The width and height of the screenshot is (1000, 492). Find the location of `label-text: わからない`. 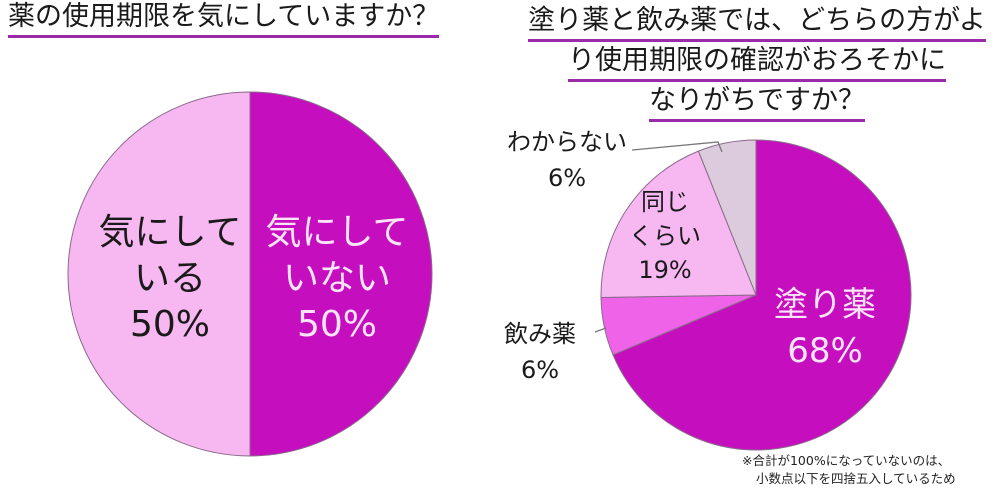

label-text: わからない is located at coordinates (567, 142).